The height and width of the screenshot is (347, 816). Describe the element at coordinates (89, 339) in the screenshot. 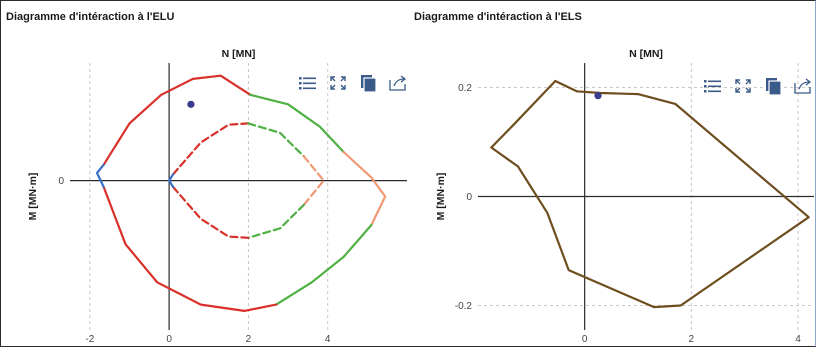

I see `x-tick-label: -2` at that location.